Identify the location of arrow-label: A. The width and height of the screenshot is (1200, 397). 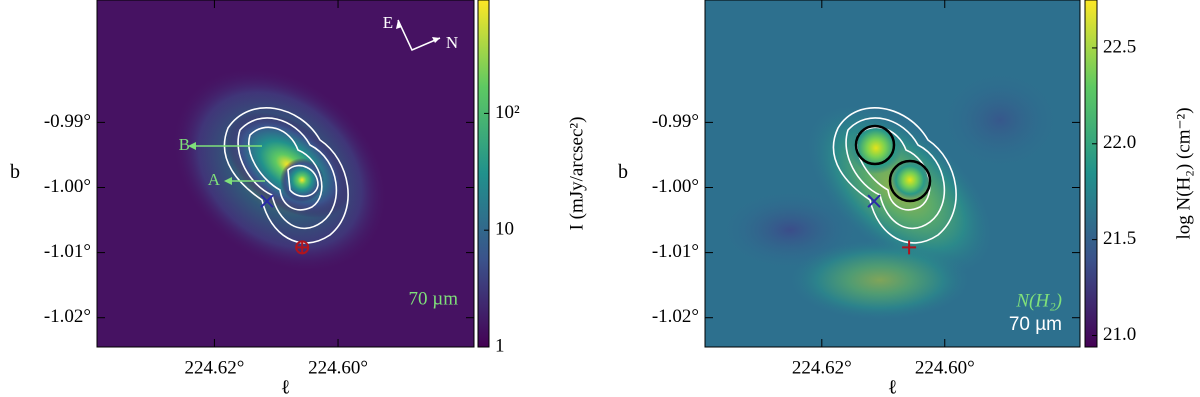
(214, 179).